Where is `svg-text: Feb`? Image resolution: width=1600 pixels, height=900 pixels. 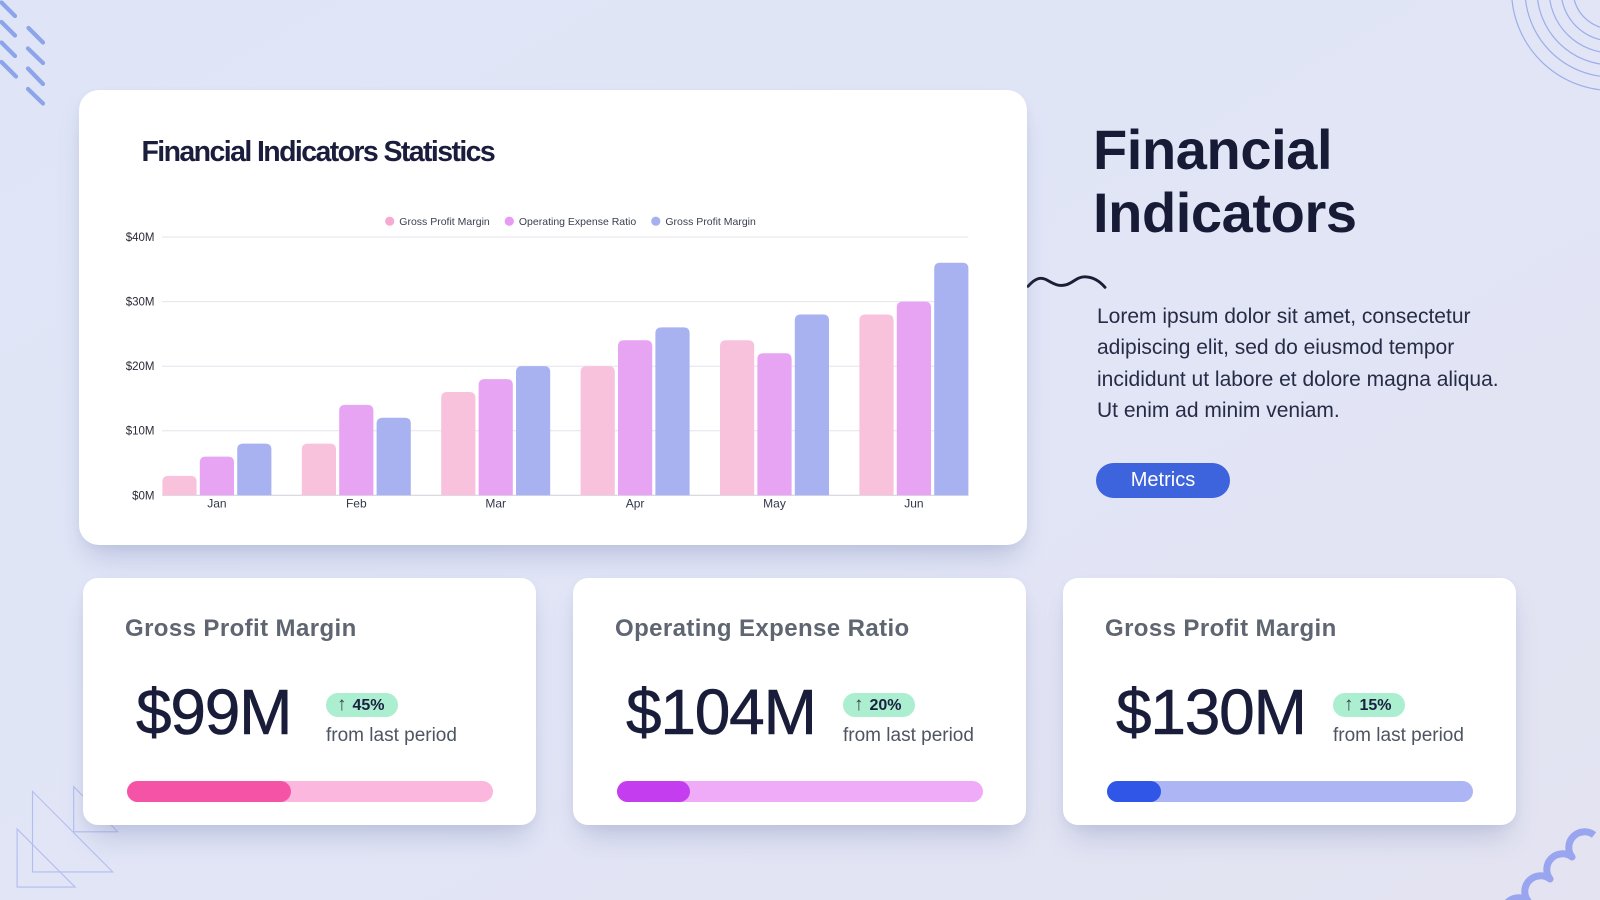 svg-text: Feb is located at coordinates (356, 504).